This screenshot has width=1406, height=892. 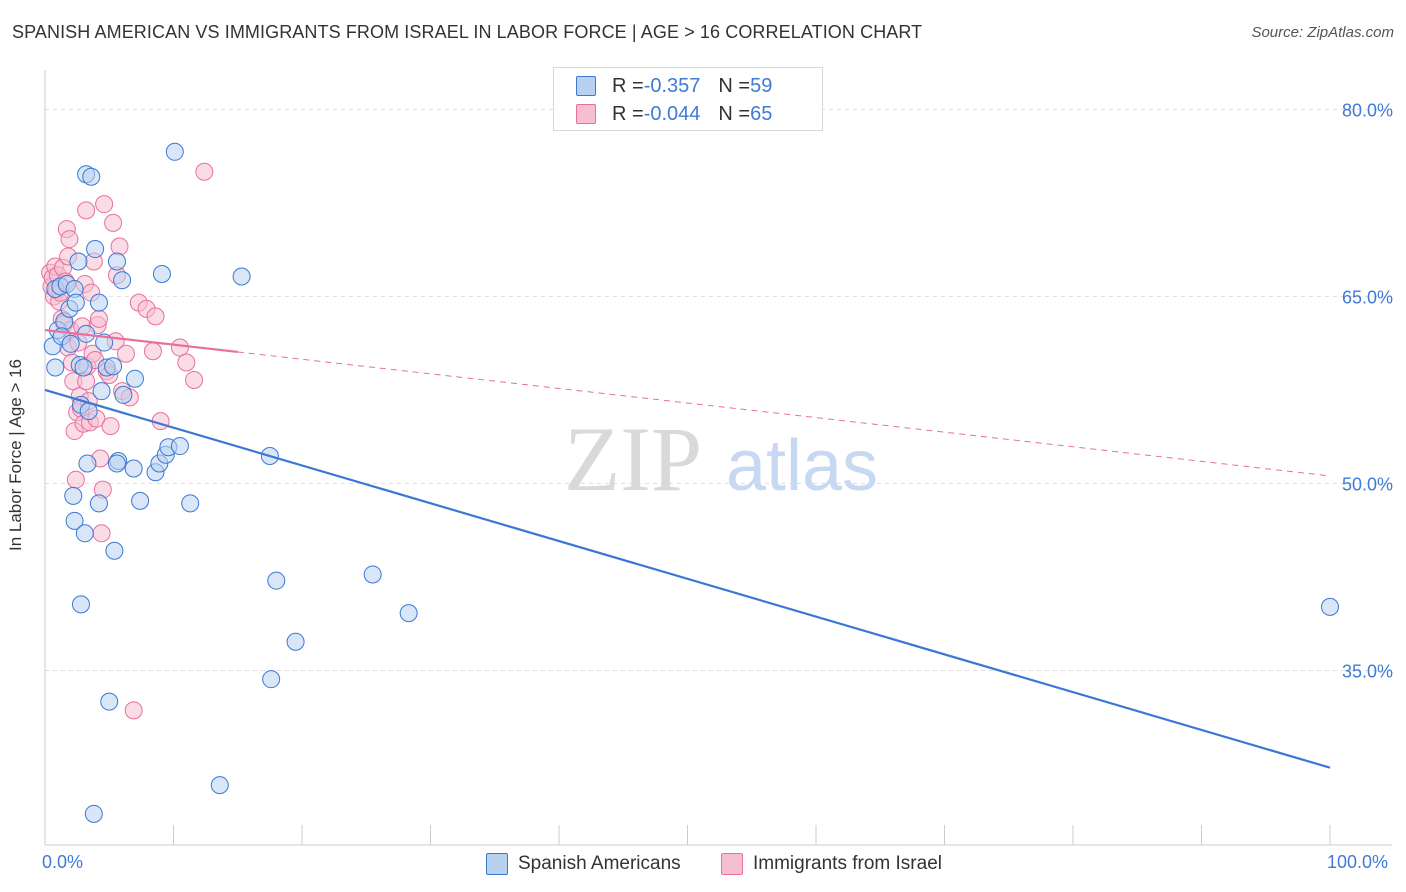 What do you see at coordinates (761, 113) in the screenshot?
I see `legend-n-value: 65` at bounding box center [761, 113].